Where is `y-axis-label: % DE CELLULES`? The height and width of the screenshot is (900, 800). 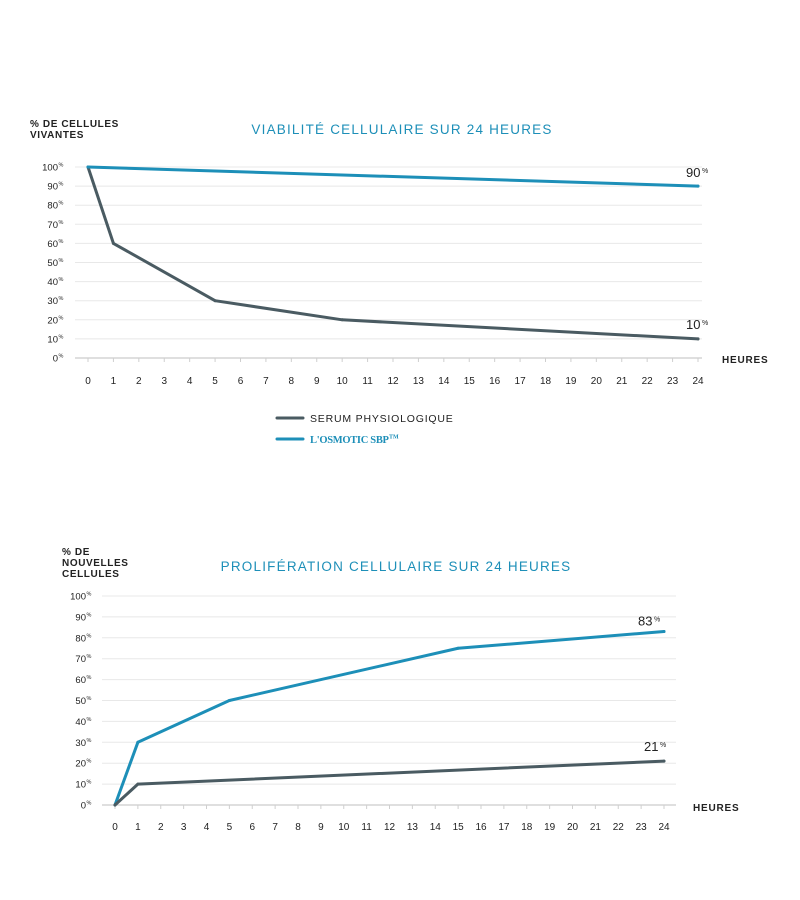 y-axis-label: % DE CELLULES is located at coordinates (74, 124).